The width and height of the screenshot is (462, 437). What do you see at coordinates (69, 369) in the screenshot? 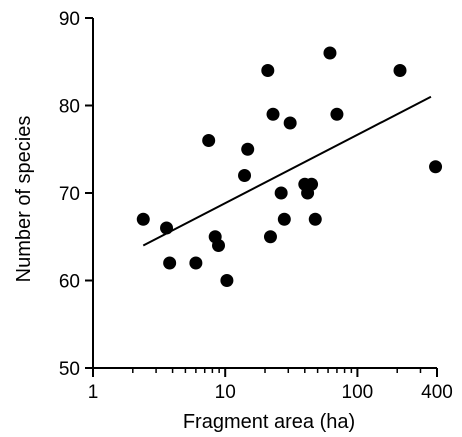
I see `y-tick-label: 50` at bounding box center [69, 369].